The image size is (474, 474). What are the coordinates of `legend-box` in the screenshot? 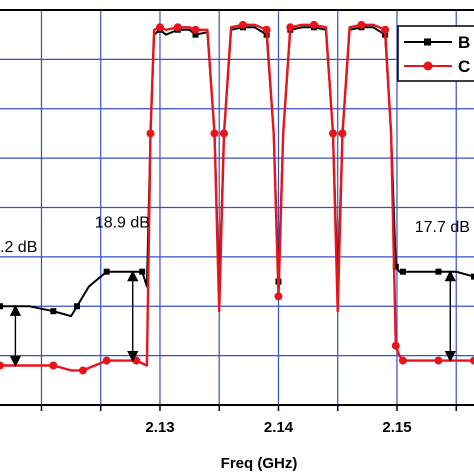 It's located at (435, 53).